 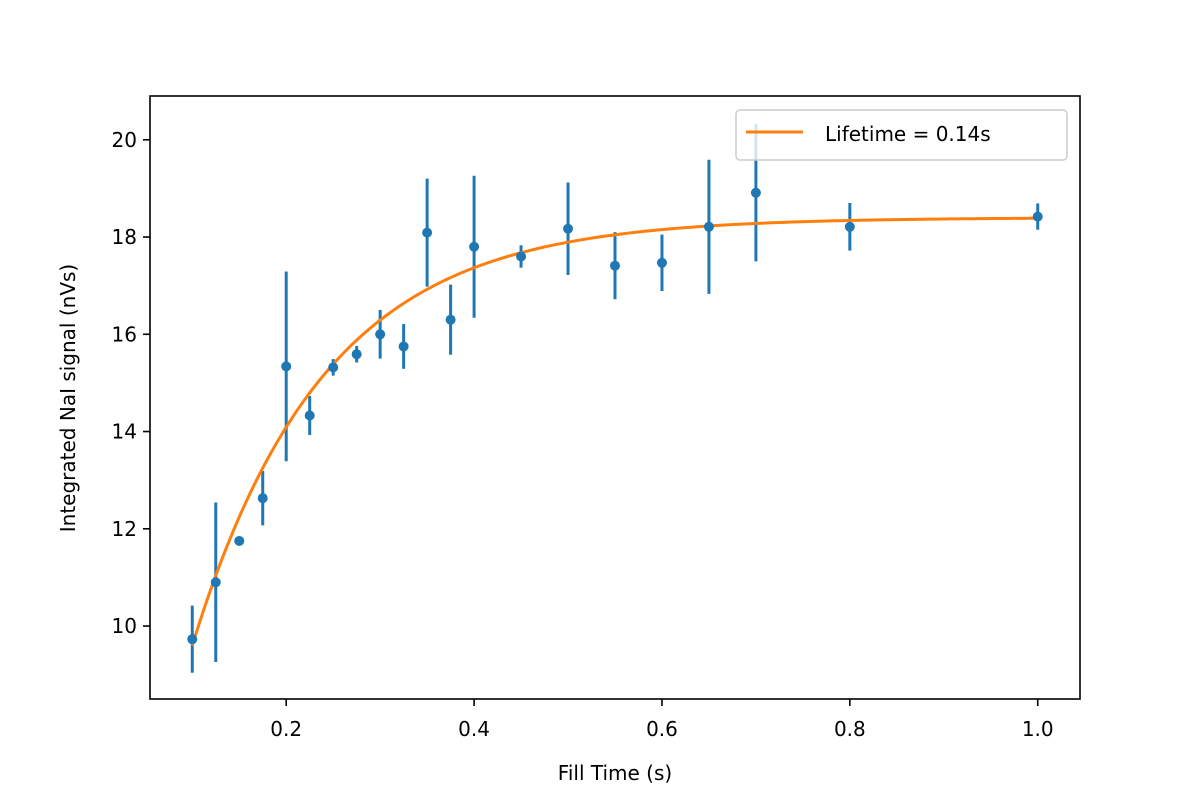 I want to click on x-tick-label: 0.2, so click(x=286, y=729).